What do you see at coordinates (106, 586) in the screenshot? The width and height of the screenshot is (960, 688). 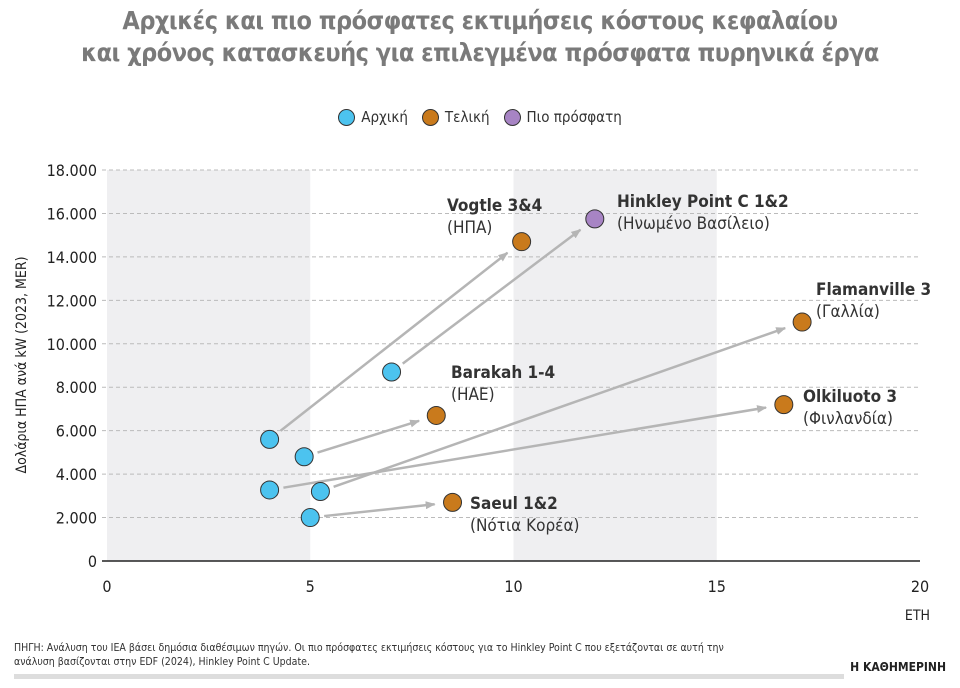 I see `x-tick-label: 0` at bounding box center [106, 586].